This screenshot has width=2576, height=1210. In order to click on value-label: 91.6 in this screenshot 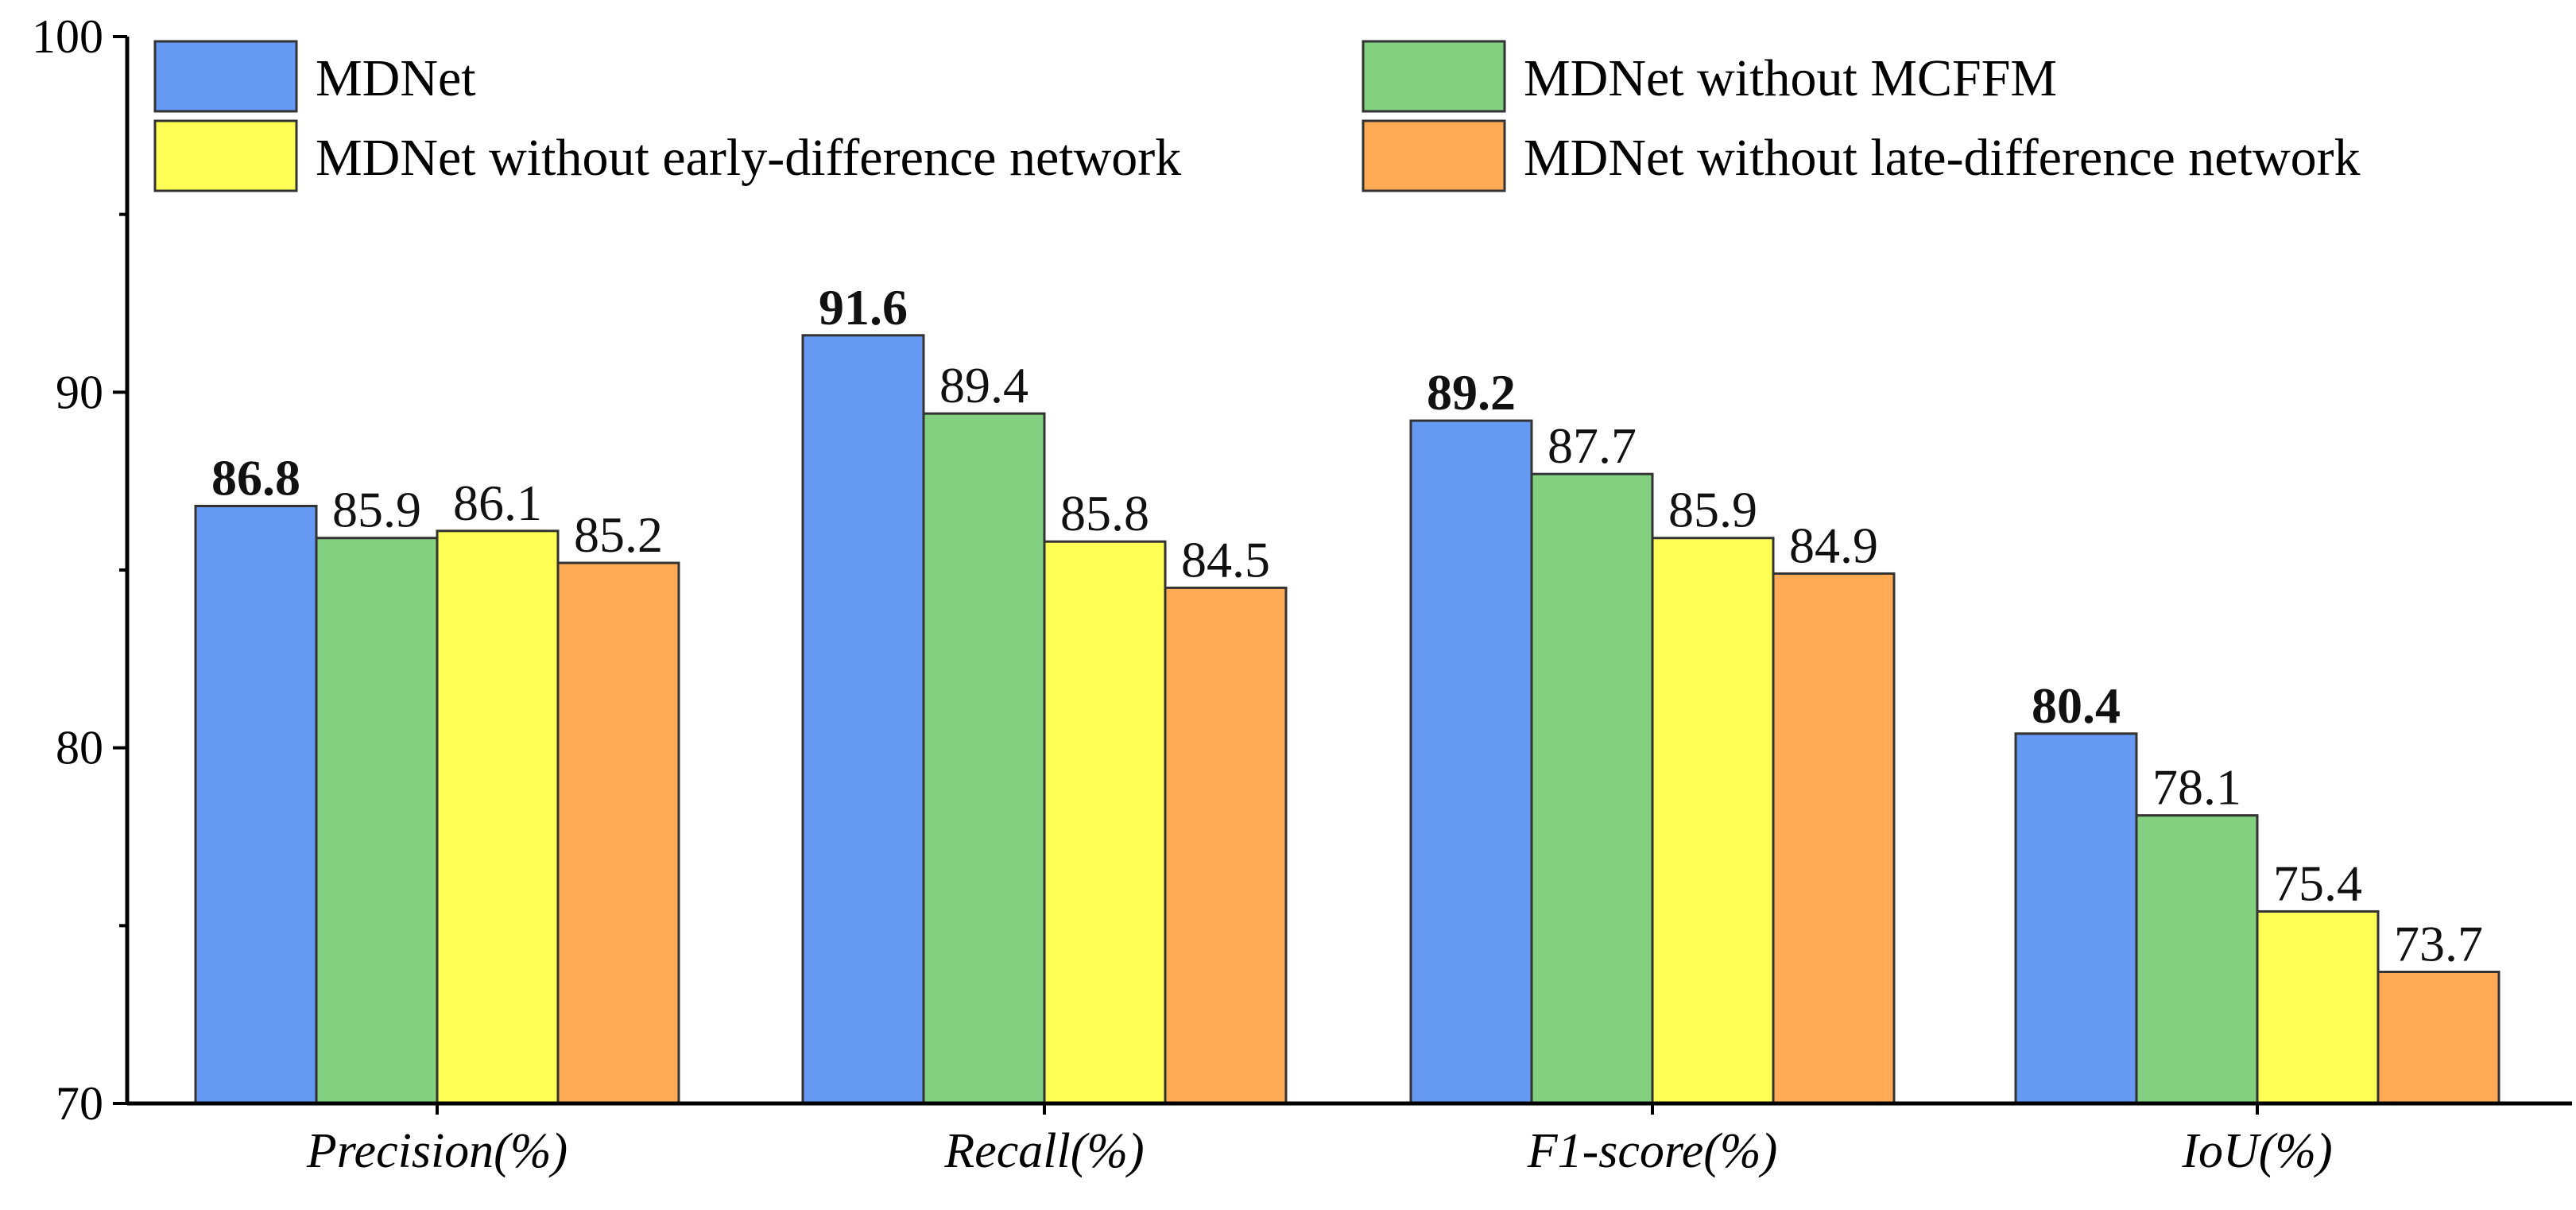, I will do `click(863, 307)`.